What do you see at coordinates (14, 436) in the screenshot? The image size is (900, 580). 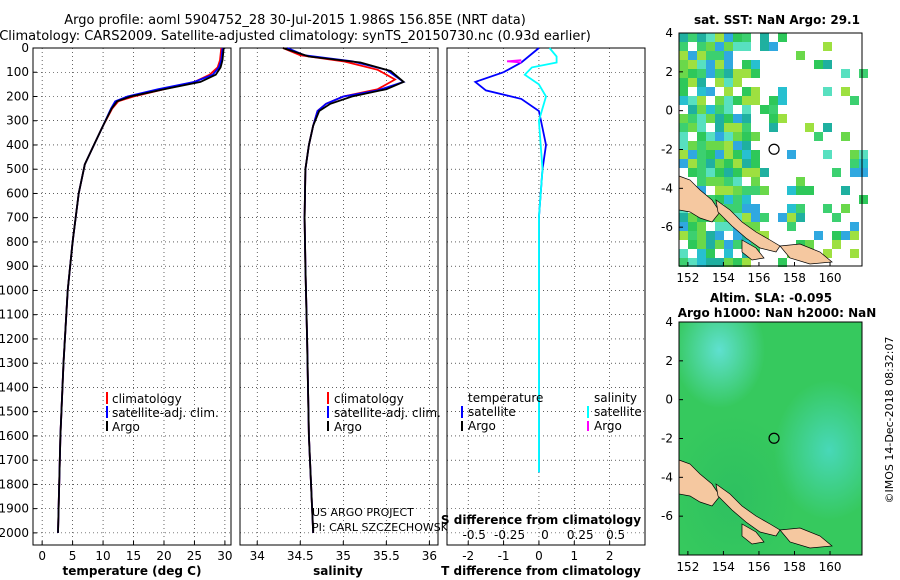 I see `y-tick-label: 1600` at bounding box center [14, 436].